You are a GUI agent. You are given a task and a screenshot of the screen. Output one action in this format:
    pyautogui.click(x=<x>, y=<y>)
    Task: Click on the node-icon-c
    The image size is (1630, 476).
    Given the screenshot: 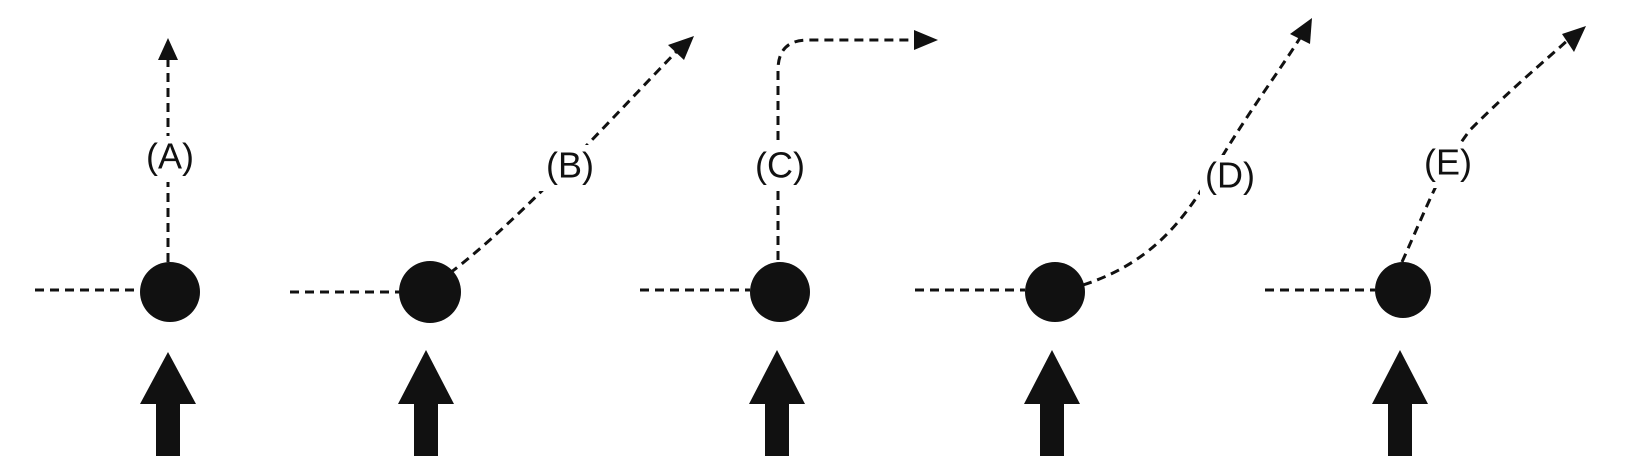 What is the action you would take?
    pyautogui.click(x=780, y=292)
    